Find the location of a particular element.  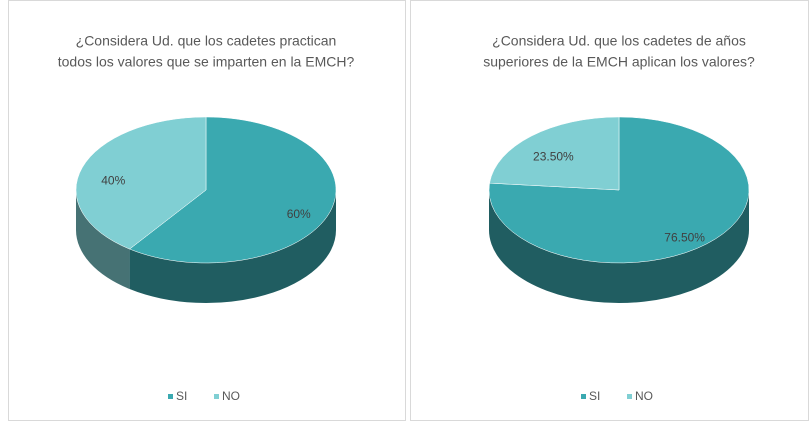

data-label: 23.50% is located at coordinates (553, 157).